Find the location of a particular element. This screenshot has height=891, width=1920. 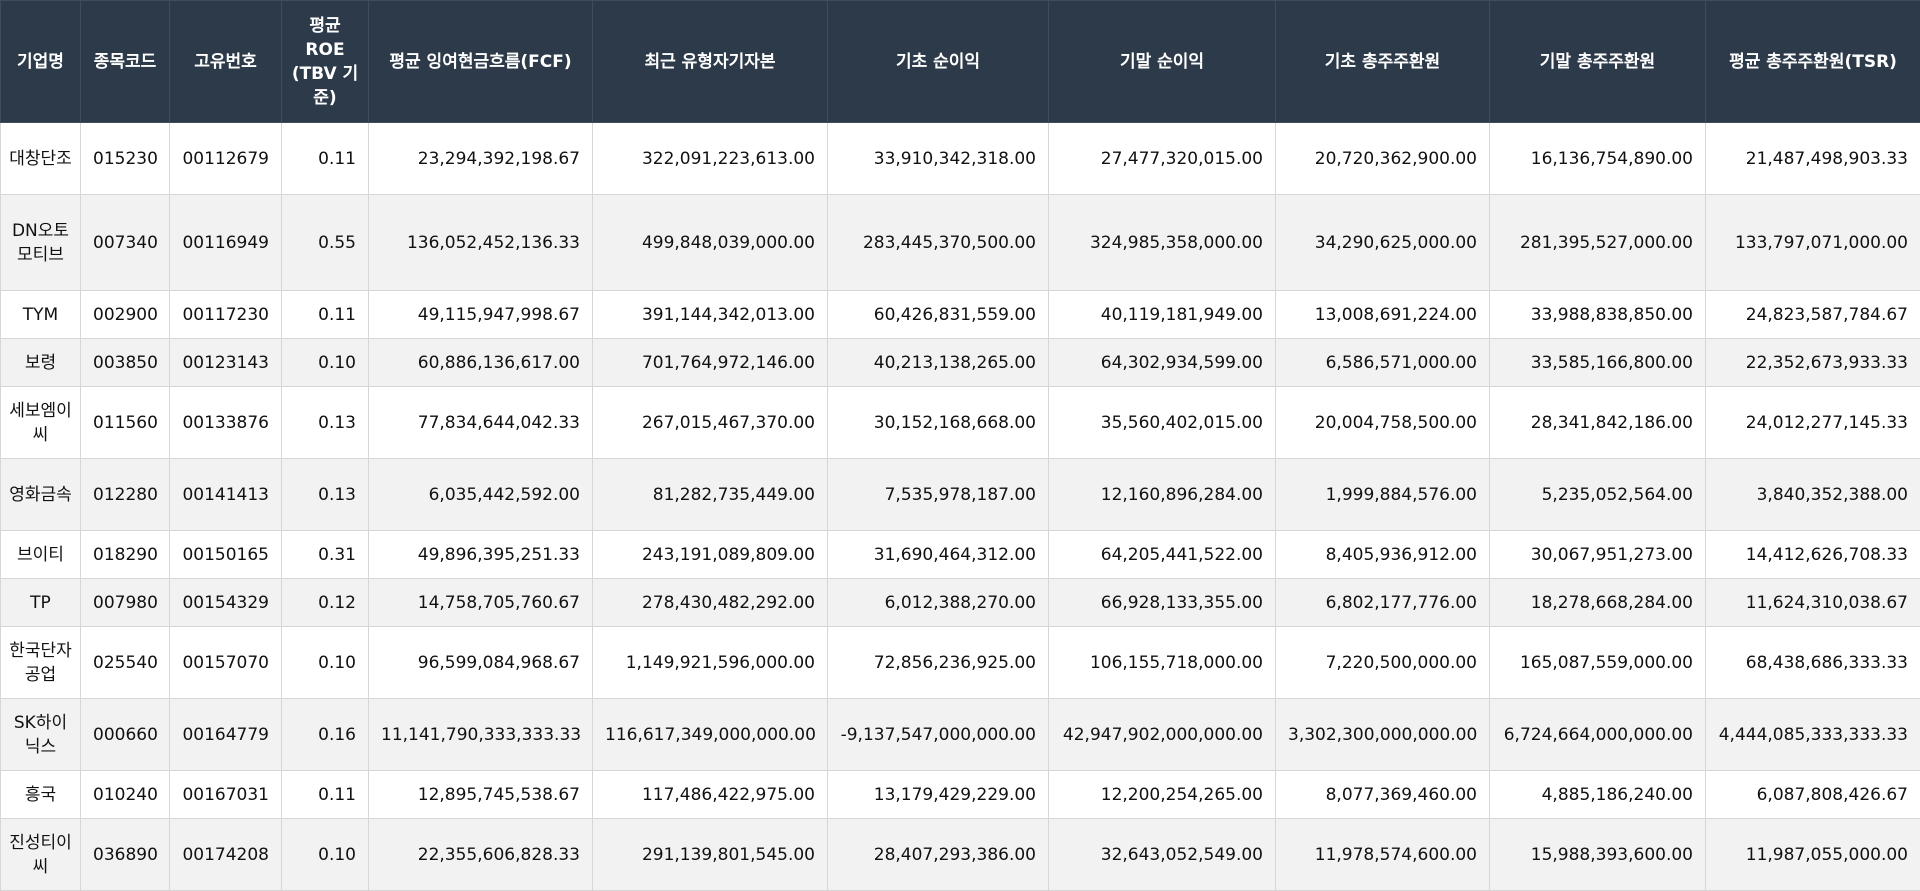

header-avg-roe: 평균 ROE (TBV 기준) is located at coordinates (325, 62).